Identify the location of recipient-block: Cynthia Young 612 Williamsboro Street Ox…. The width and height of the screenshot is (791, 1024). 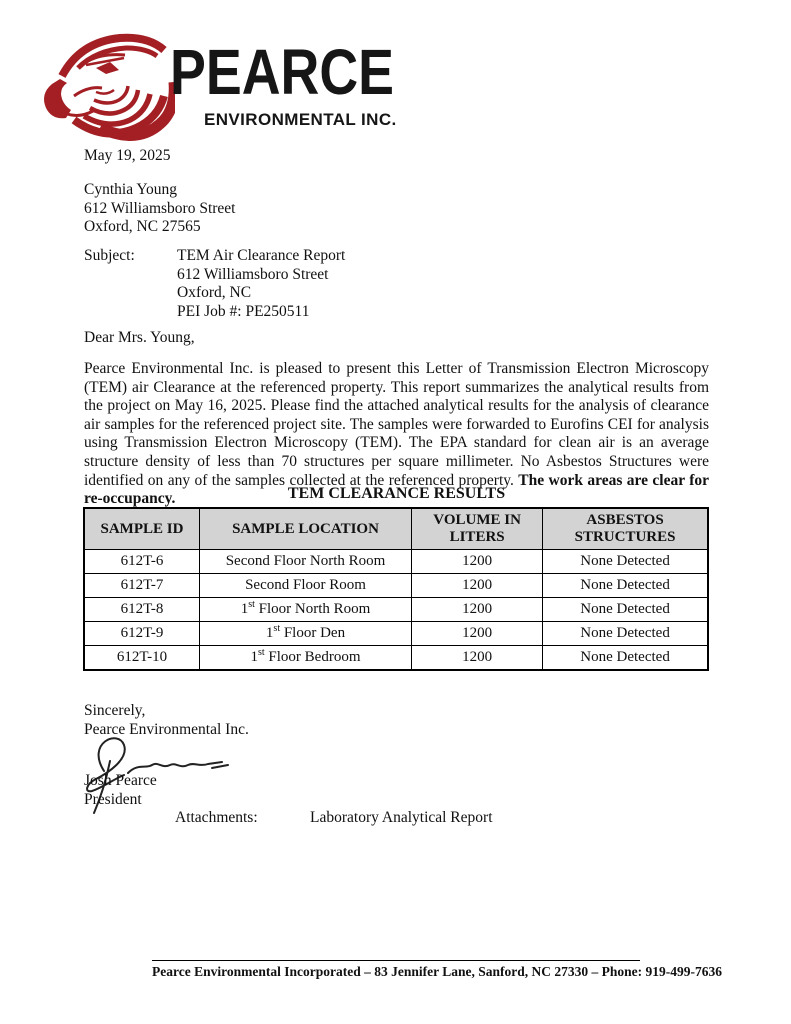
(160, 209).